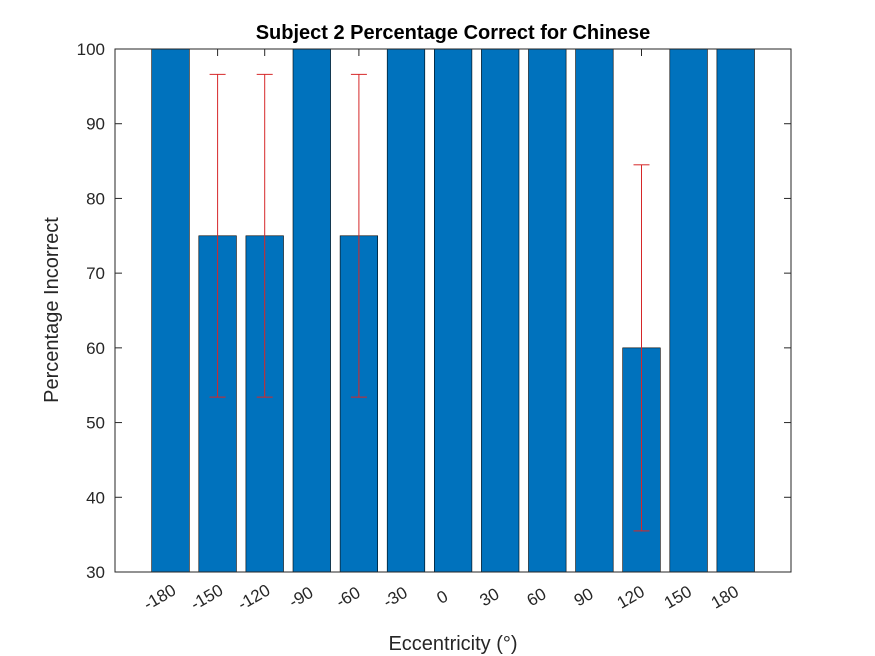 This screenshot has height=656, width=875. I want to click on bar--30, so click(406, 310).